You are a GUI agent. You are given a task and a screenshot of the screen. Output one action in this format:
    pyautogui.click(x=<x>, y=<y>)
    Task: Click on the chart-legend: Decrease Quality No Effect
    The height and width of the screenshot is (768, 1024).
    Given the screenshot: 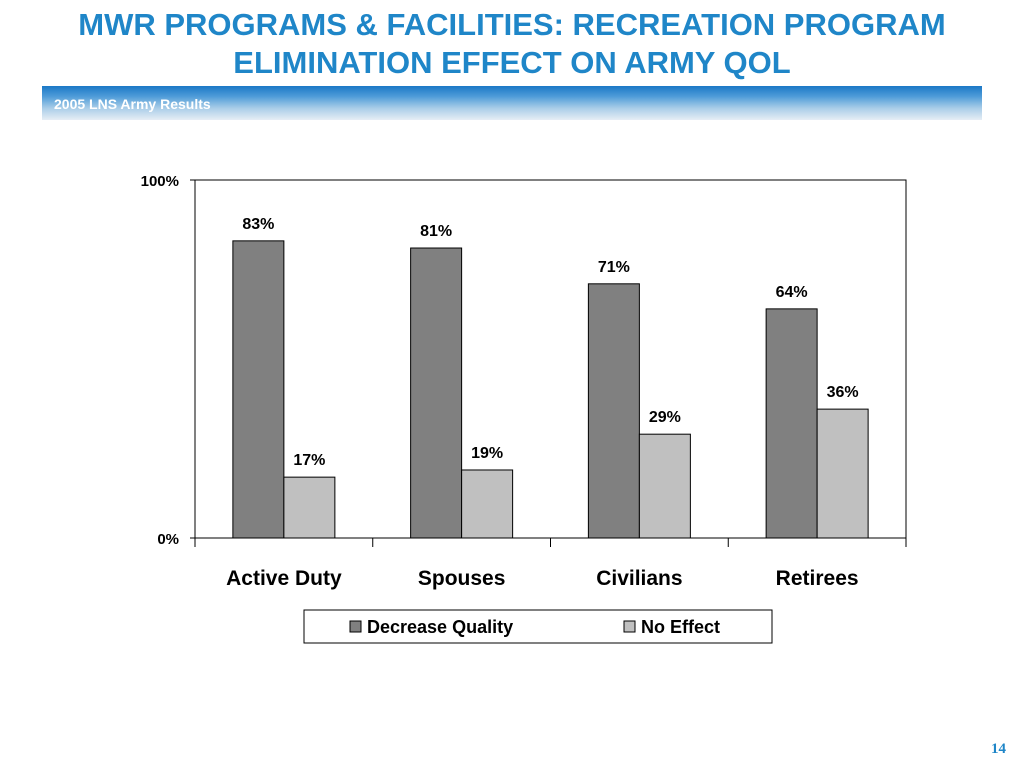 What is the action you would take?
    pyautogui.click(x=538, y=626)
    